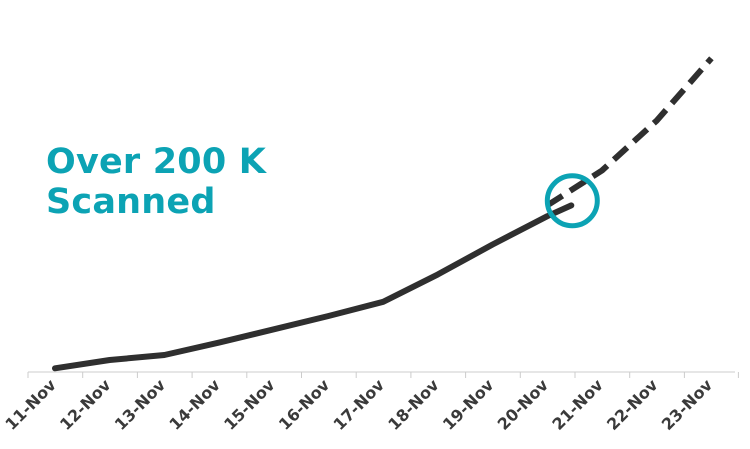 The width and height of the screenshot is (750, 449). I want to click on x-tick-label-21-nov: 21-Nov, so click(577, 404).